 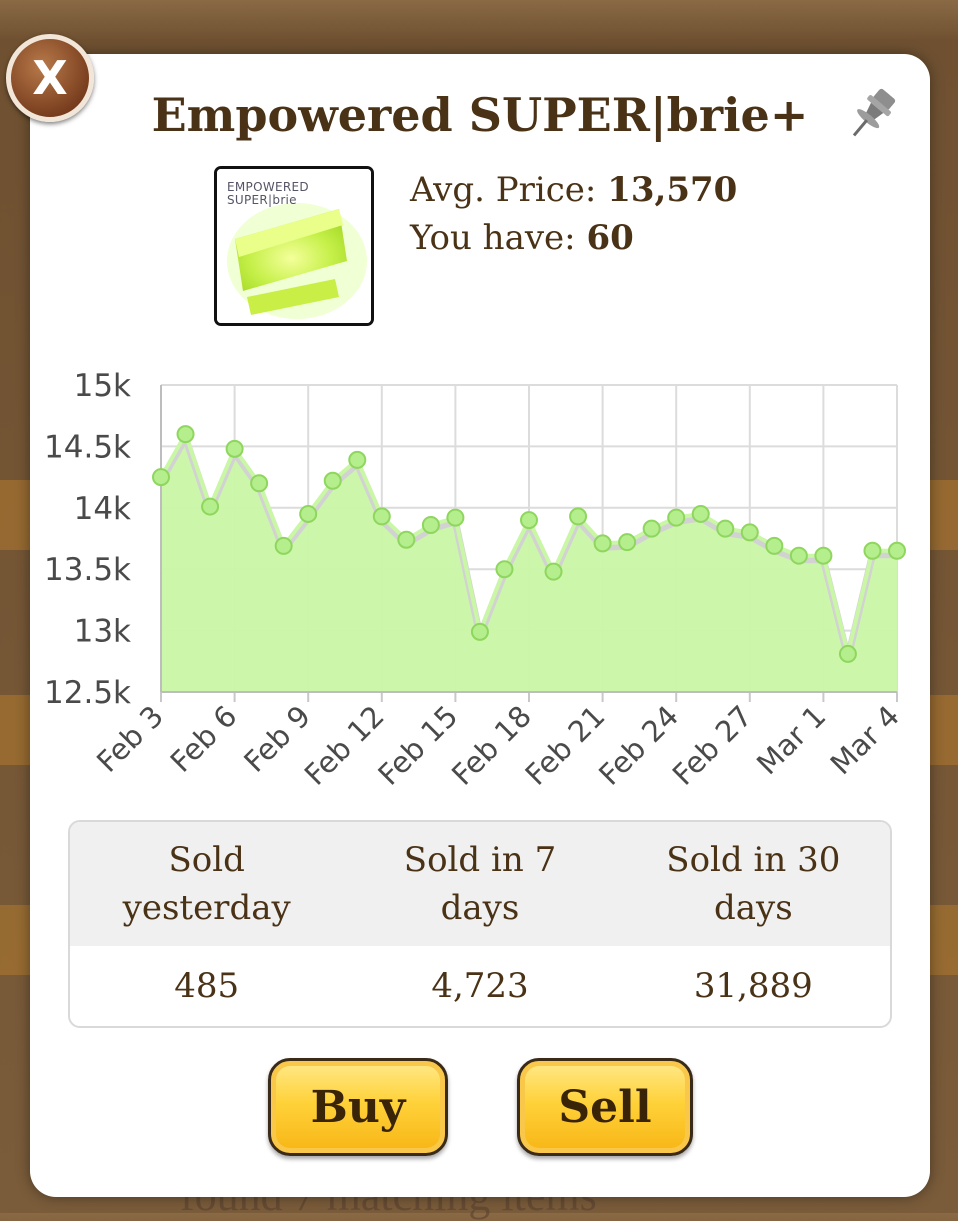 What do you see at coordinates (712, 745) in the screenshot?
I see `x-tick-label: Feb 27` at bounding box center [712, 745].